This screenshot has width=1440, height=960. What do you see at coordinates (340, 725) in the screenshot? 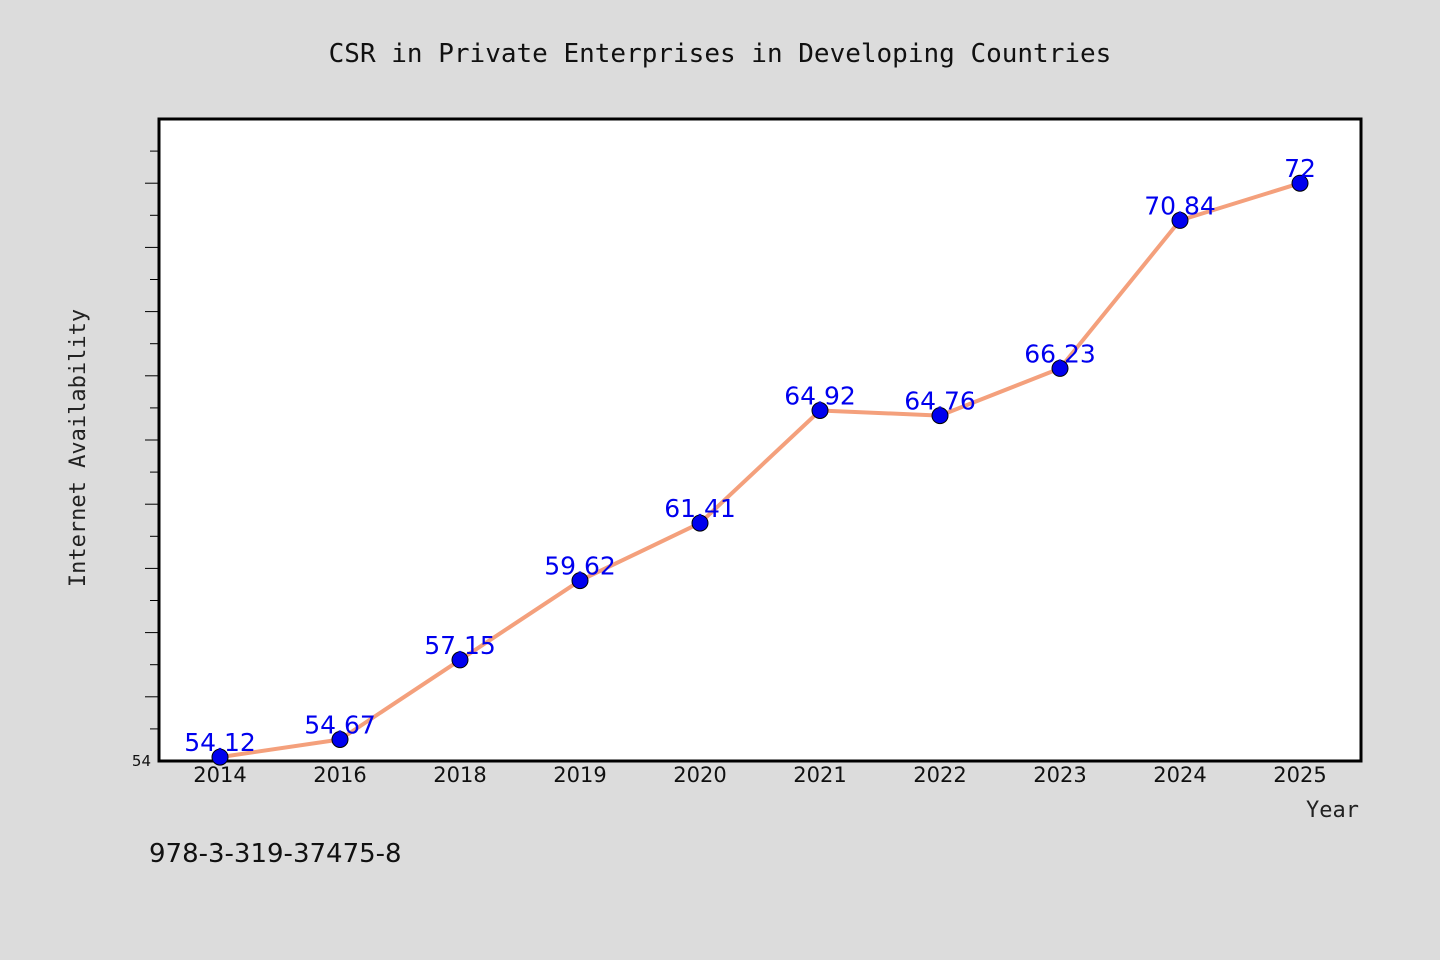
I see `data-label: 54.67` at bounding box center [340, 725].